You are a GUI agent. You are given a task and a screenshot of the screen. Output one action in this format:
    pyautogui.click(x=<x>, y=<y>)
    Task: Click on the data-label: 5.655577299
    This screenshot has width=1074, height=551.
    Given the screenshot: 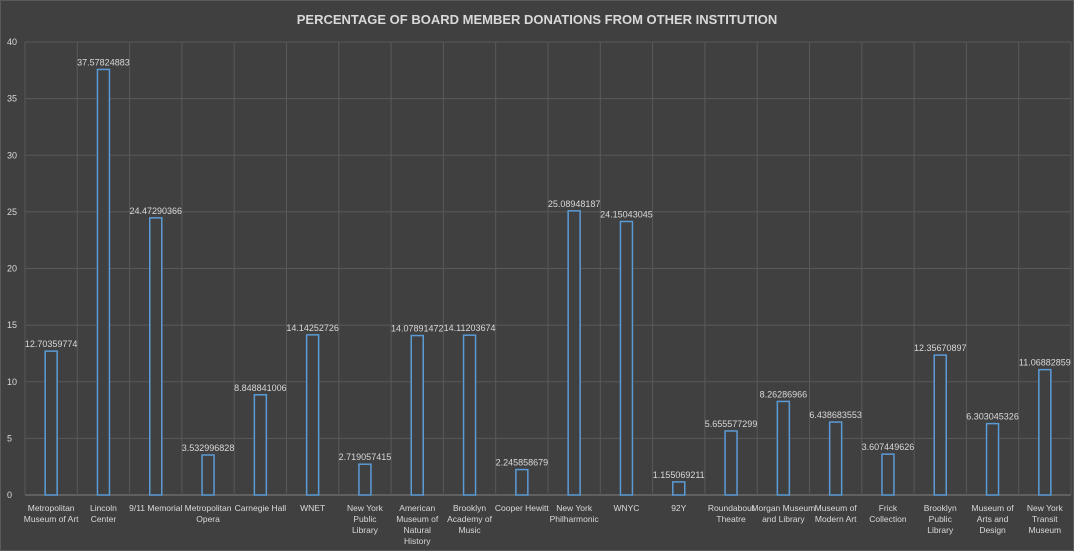 What is the action you would take?
    pyautogui.click(x=731, y=424)
    